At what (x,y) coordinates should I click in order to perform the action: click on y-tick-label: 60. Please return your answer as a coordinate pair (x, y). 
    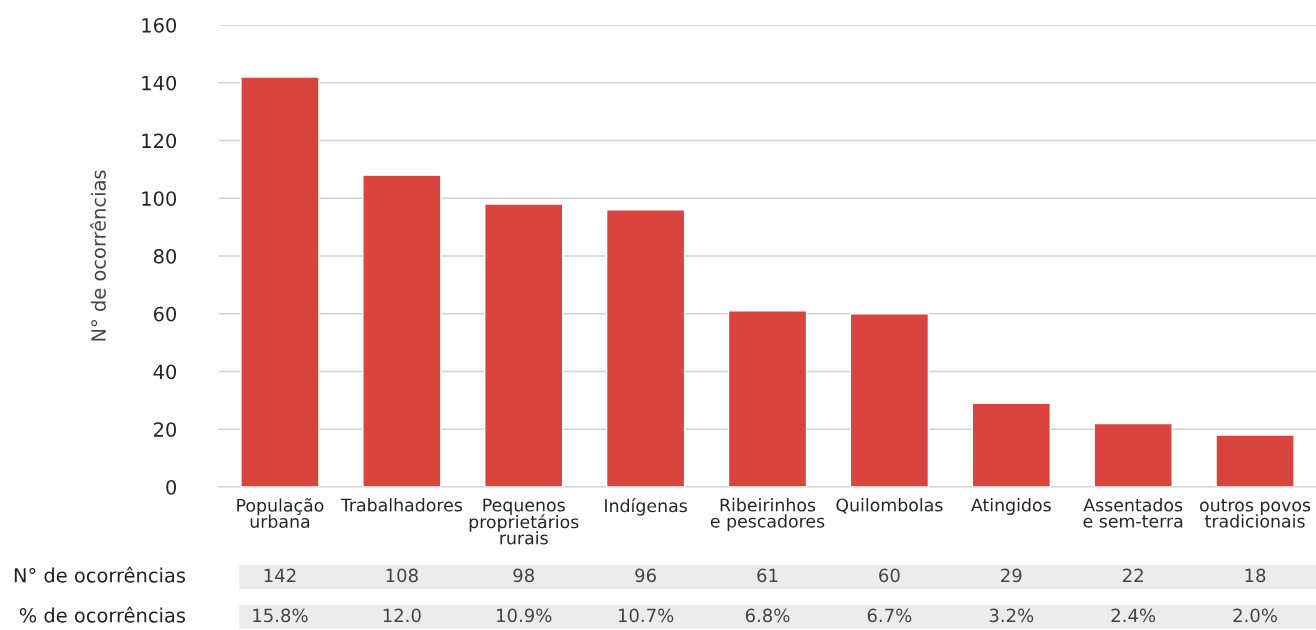
    Looking at the image, I should click on (165, 314).